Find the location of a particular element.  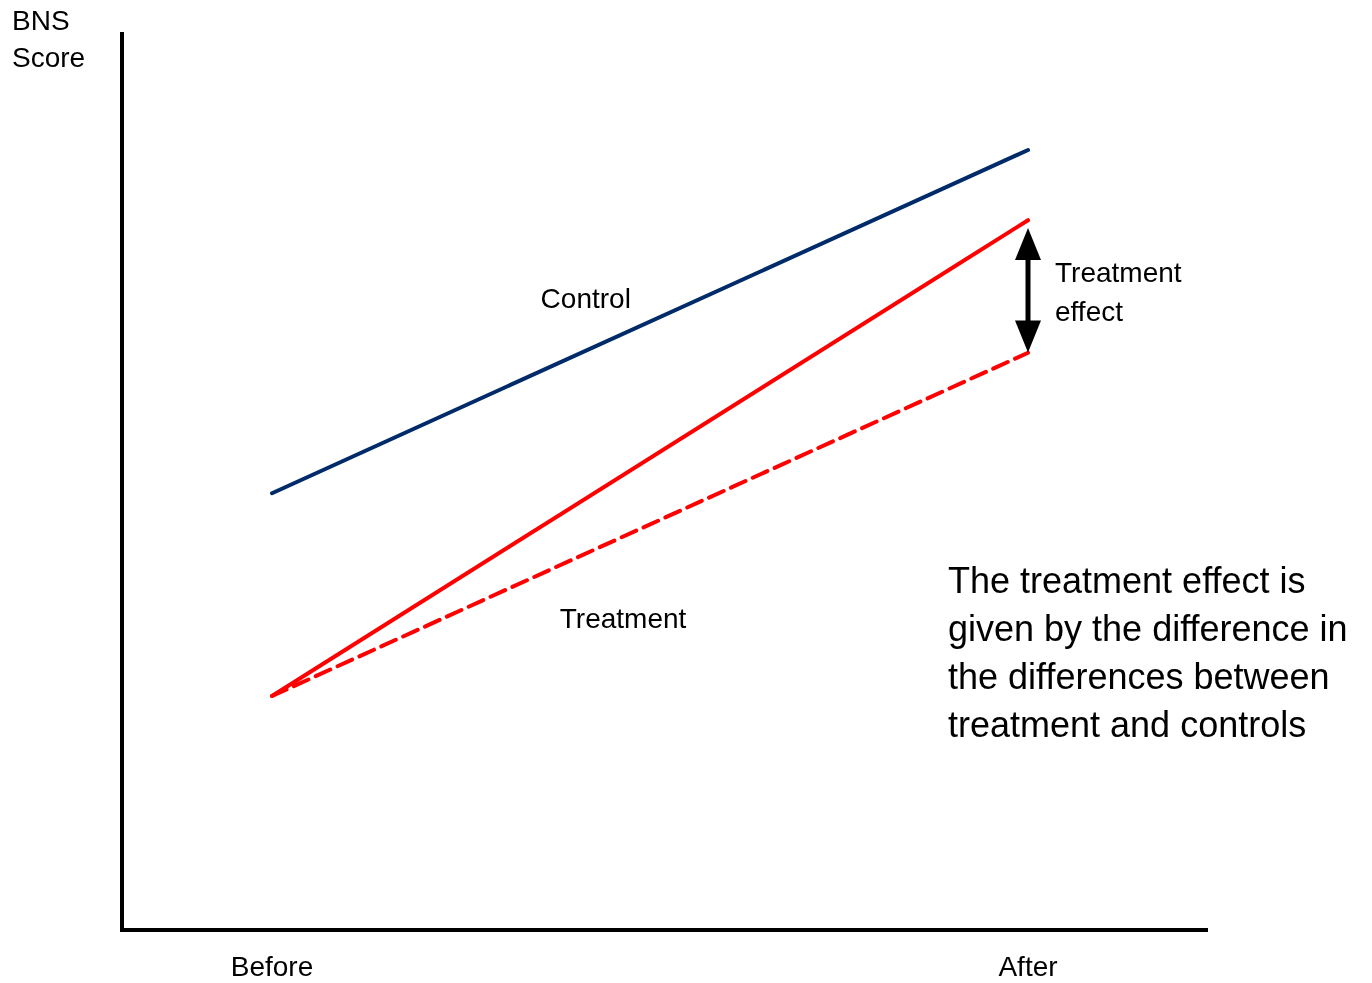

y-axis-title: BNS Score is located at coordinates (49, 39).